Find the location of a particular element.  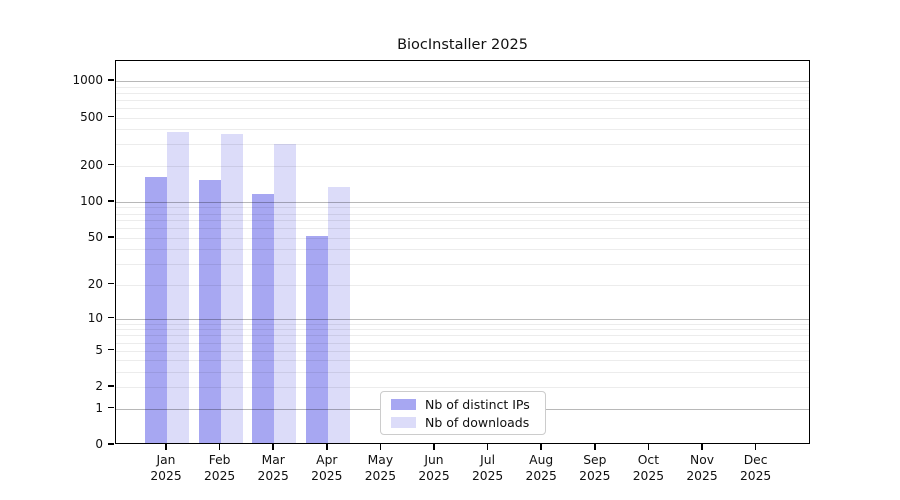

legend-item: Nb of distinct IPs is located at coordinates (463, 404).